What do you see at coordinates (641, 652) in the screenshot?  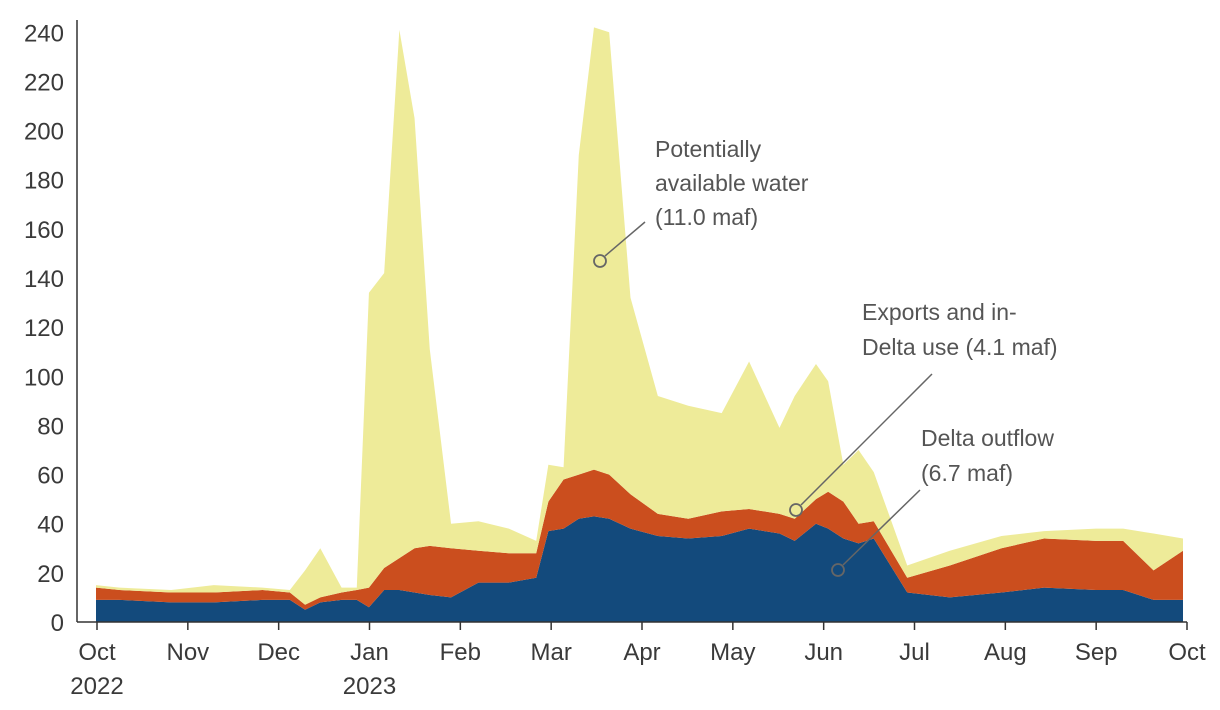 I see `x-tick-label: Apr` at bounding box center [641, 652].